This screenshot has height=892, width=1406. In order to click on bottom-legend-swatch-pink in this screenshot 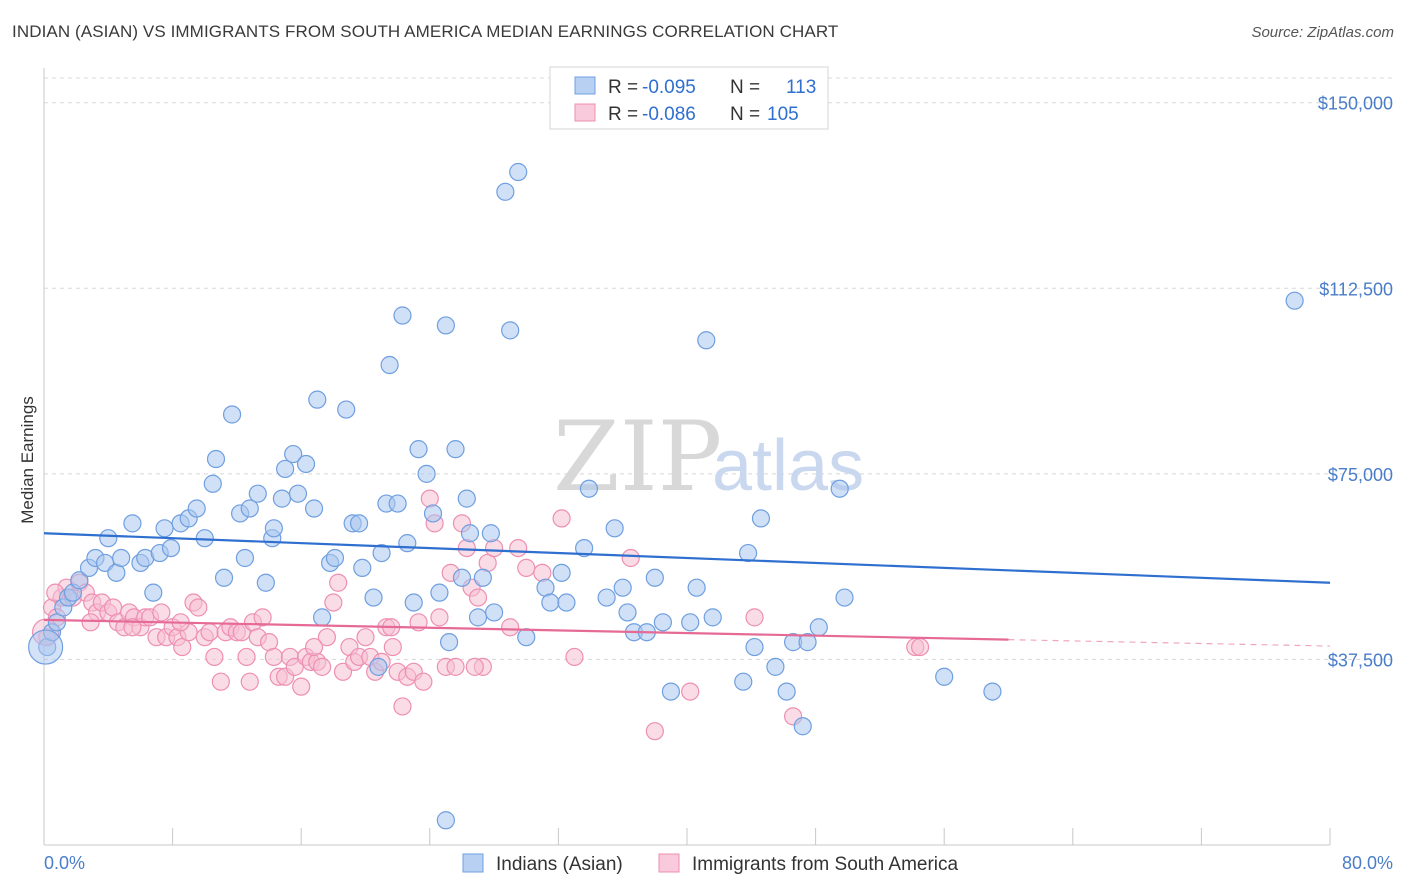, I will do `click(669, 863)`.